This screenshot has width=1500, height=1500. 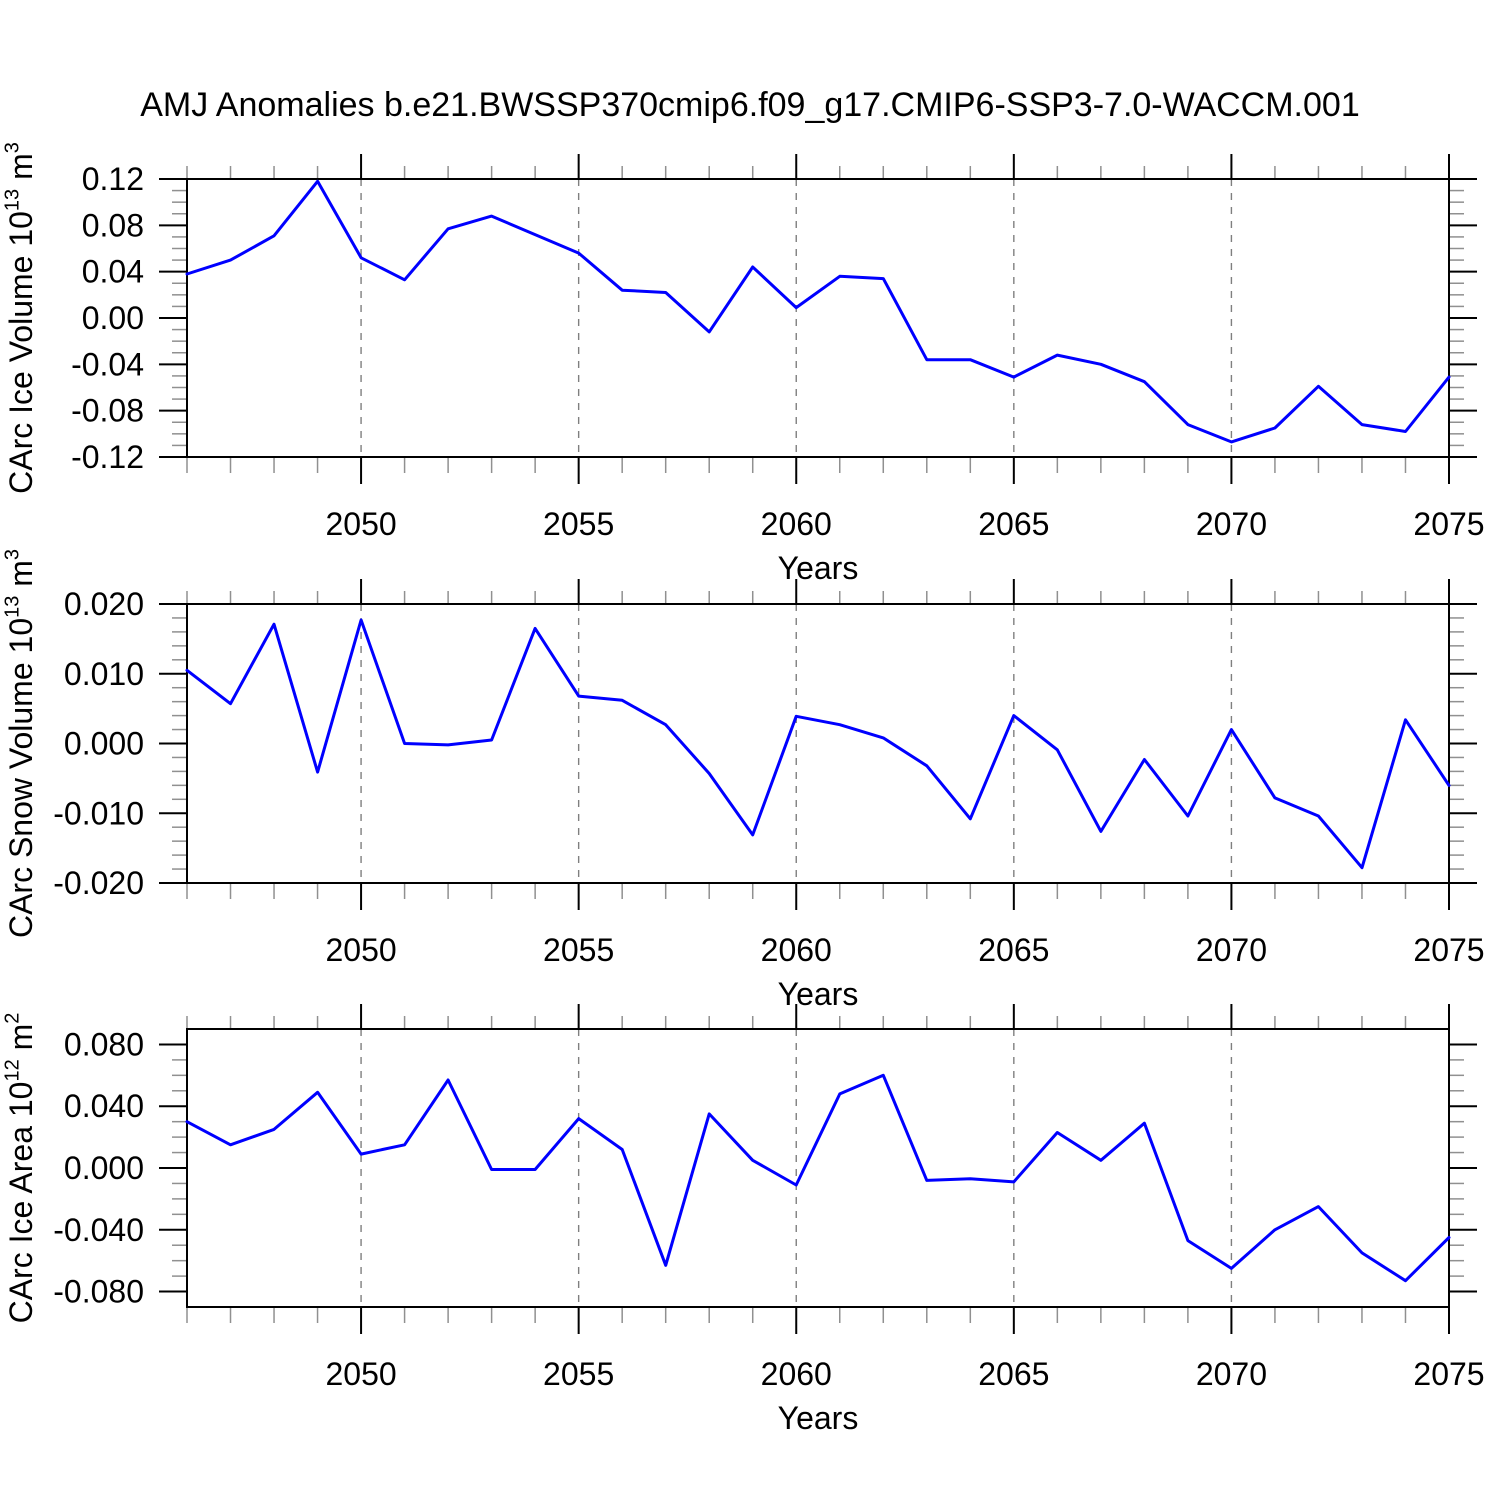 What do you see at coordinates (20, 1168) in the screenshot?
I see `y-axis-label: CArc Ice Area 1012 m2` at bounding box center [20, 1168].